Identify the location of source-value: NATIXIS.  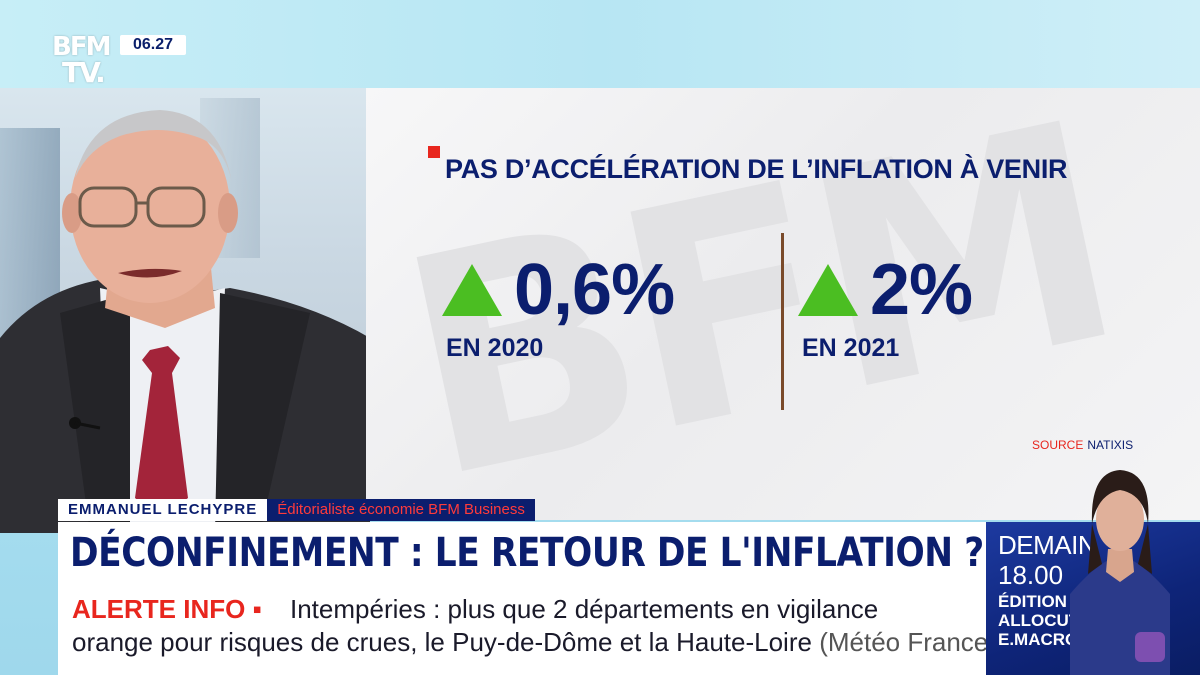
(1110, 445).